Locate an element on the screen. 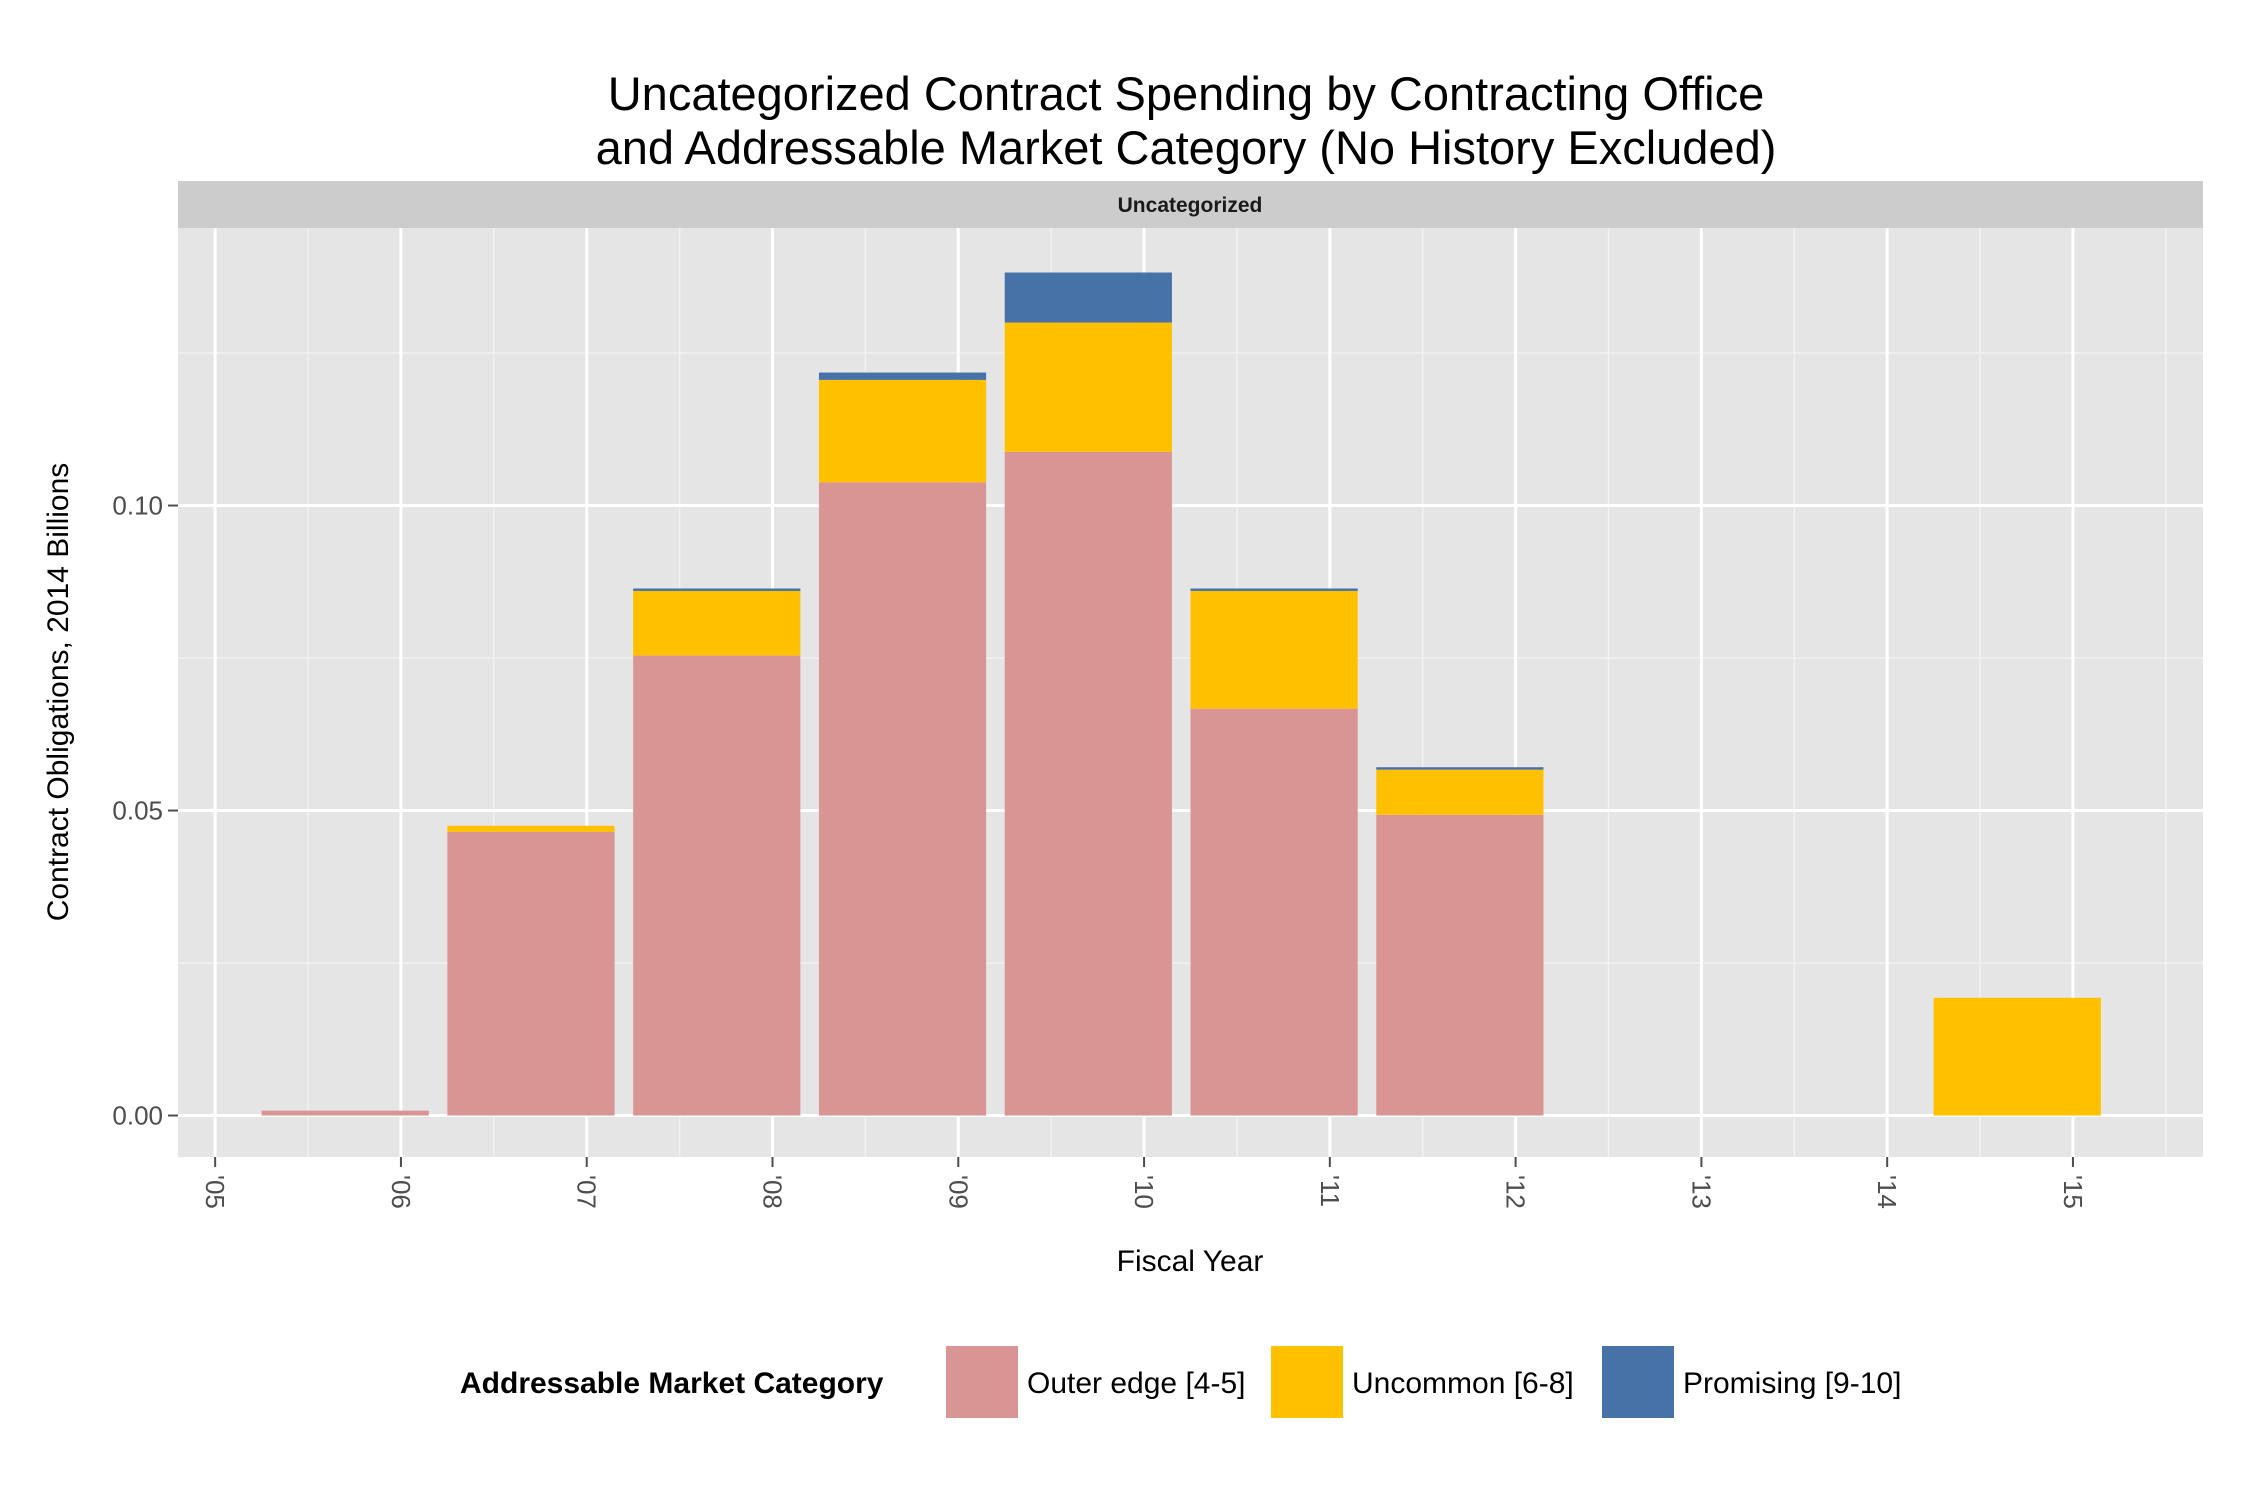 The height and width of the screenshot is (1500, 2250). legend-label: Outer edge [4-5] is located at coordinates (1136, 1383).